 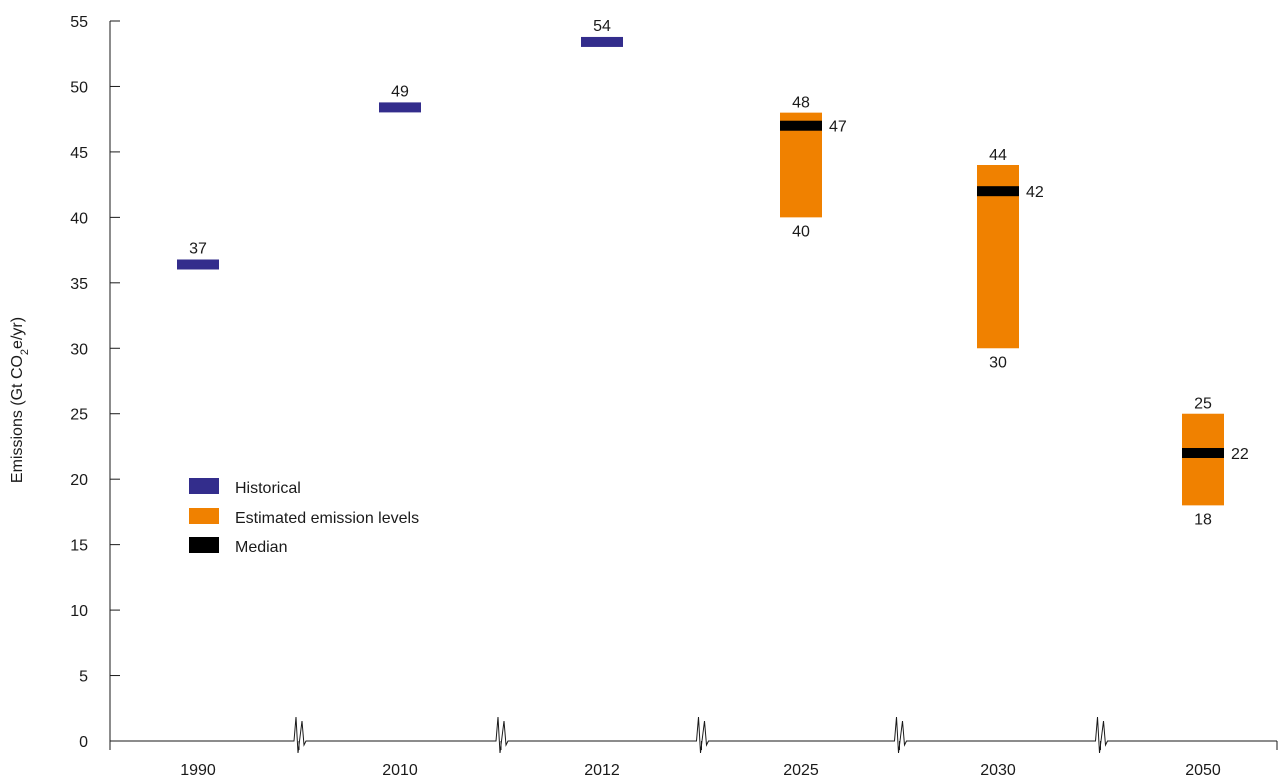 What do you see at coordinates (693, 735) in the screenshot?
I see `x-axis-line` at bounding box center [693, 735].